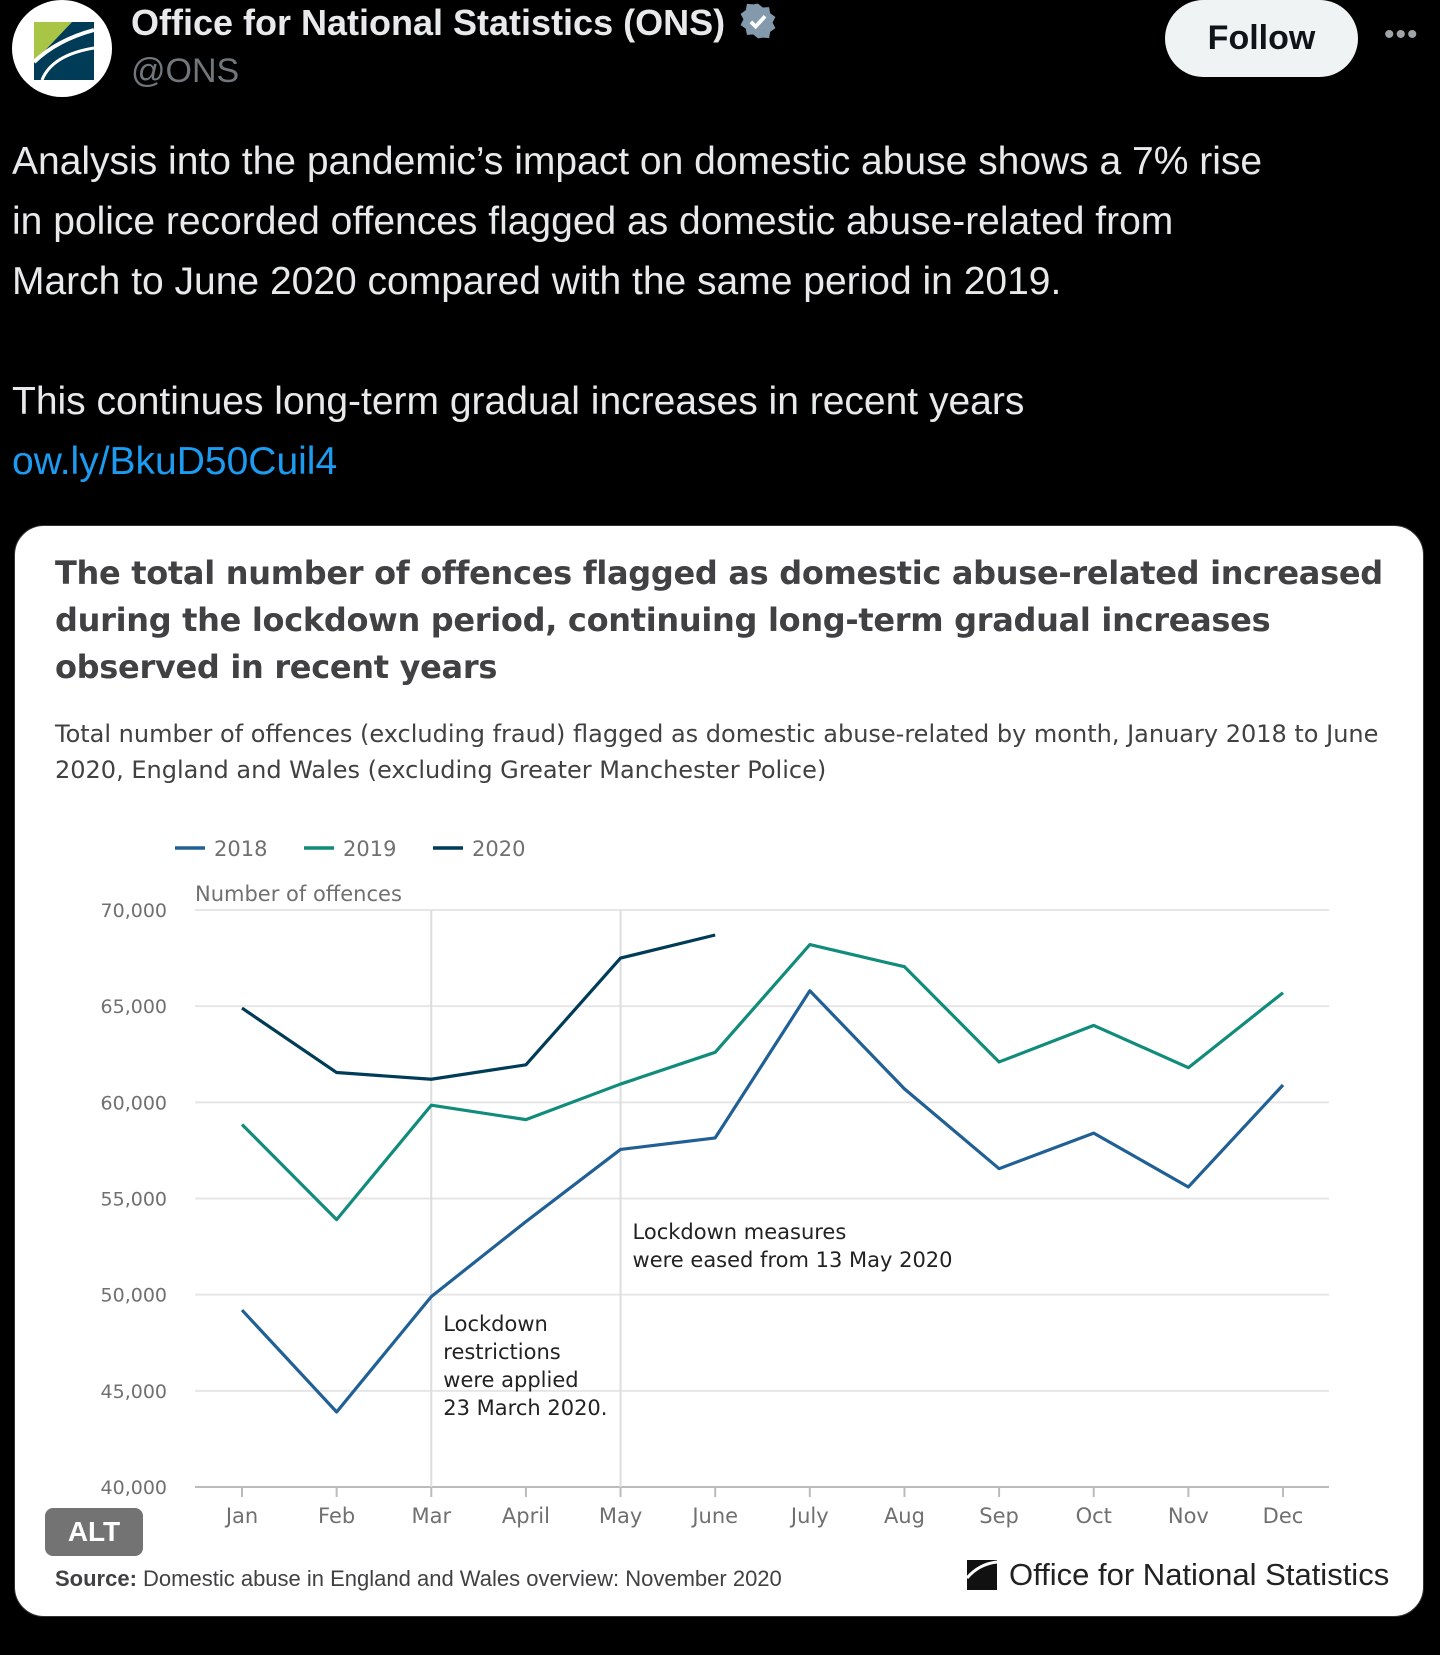 This screenshot has width=1440, height=1655. I want to click on y-tick-label: 40,000, so click(134, 1488).